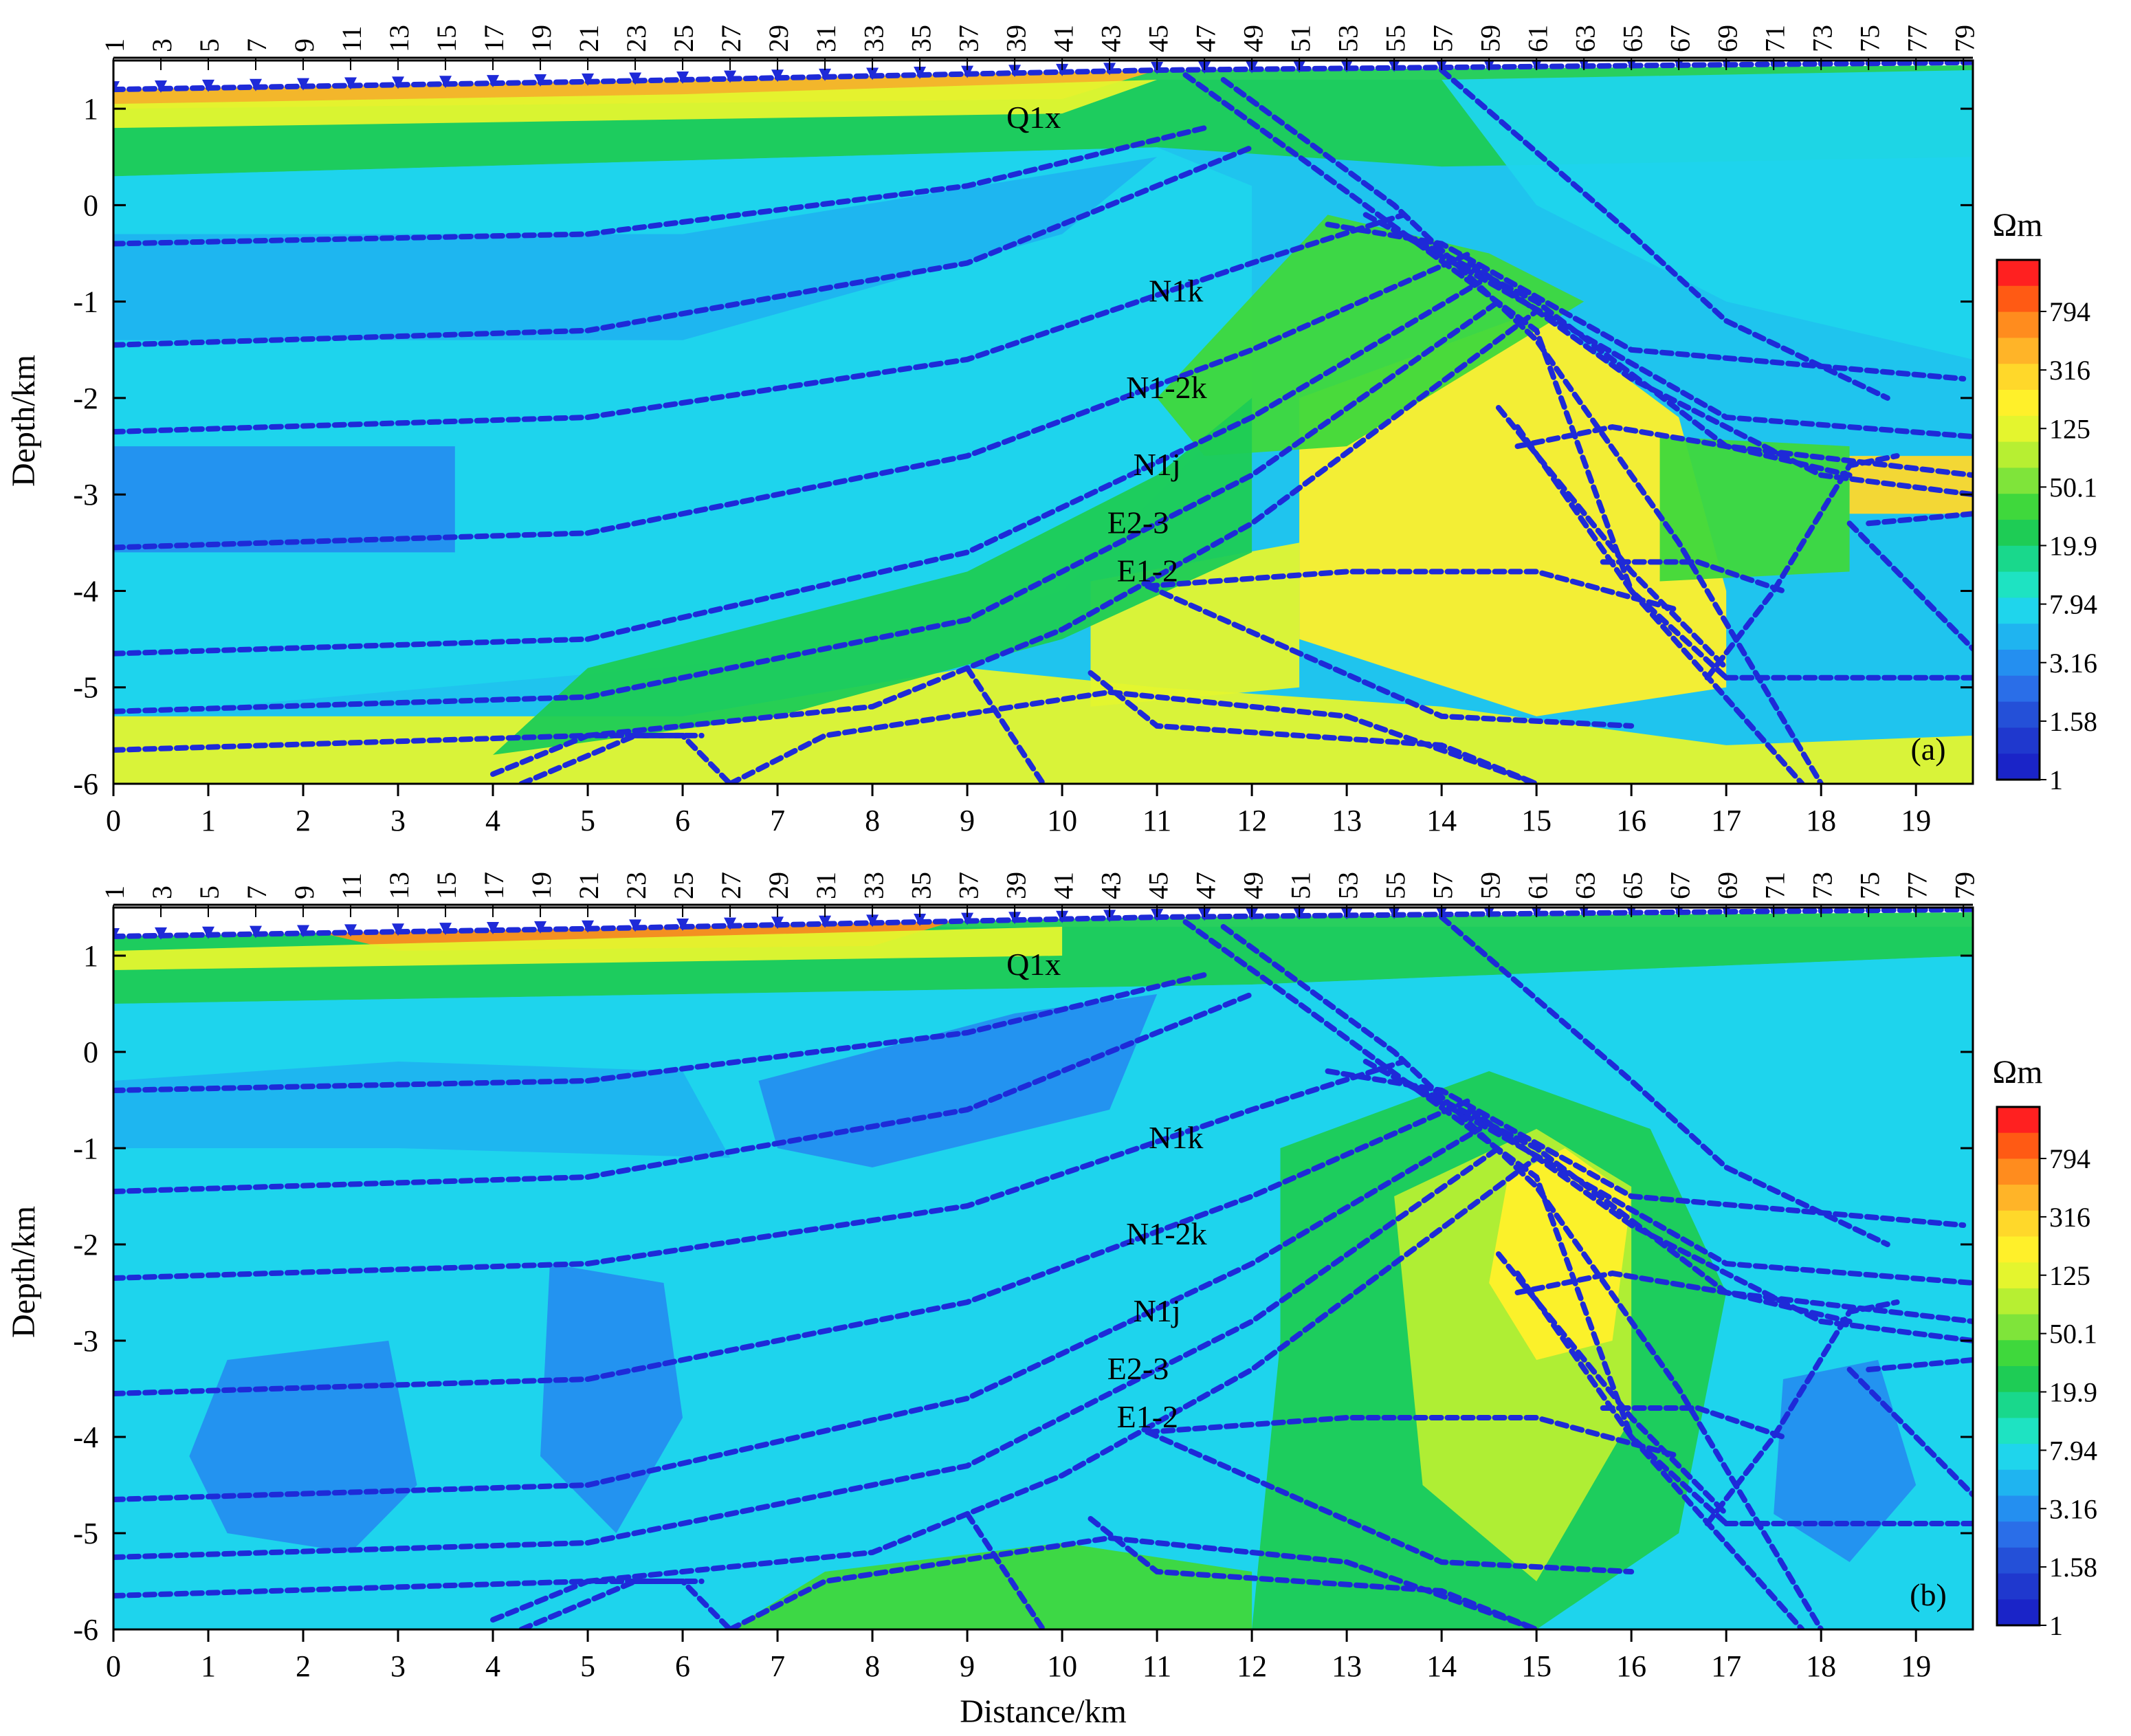 This screenshot has width=2131, height=1736. What do you see at coordinates (1869, 885) in the screenshot?
I see `station-label: 75` at bounding box center [1869, 885].